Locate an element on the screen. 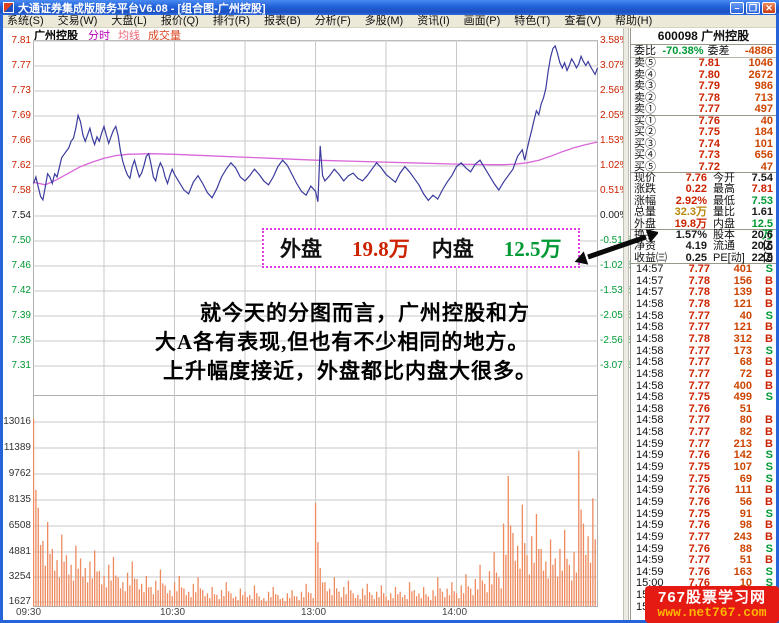 The height and width of the screenshot is (623, 779). tick-row-25: 14:59 7.77 51 B is located at coordinates (704, 560).